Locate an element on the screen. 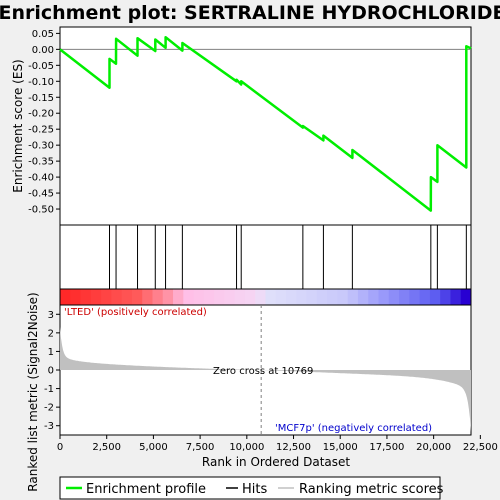  metric-ytick-label: 2 is located at coordinates (51, 333).